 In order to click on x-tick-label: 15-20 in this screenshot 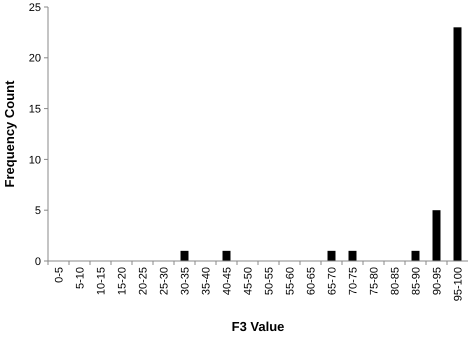, I will do `click(122, 281)`.